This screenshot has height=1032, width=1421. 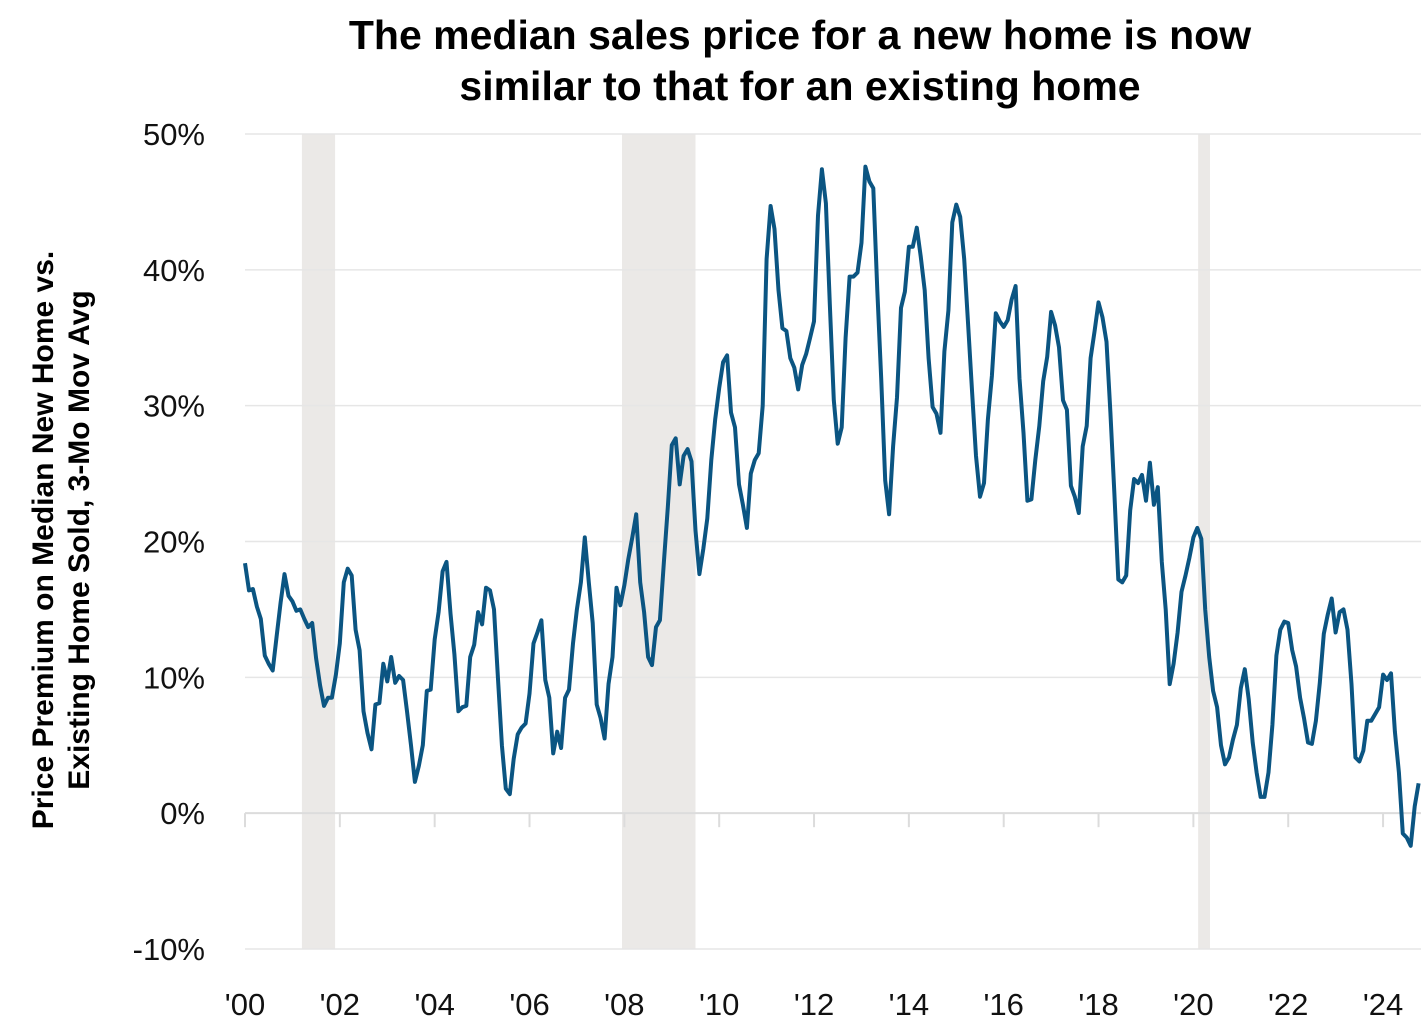 What do you see at coordinates (1004, 1004) in the screenshot?
I see `x-tick-label: '16` at bounding box center [1004, 1004].